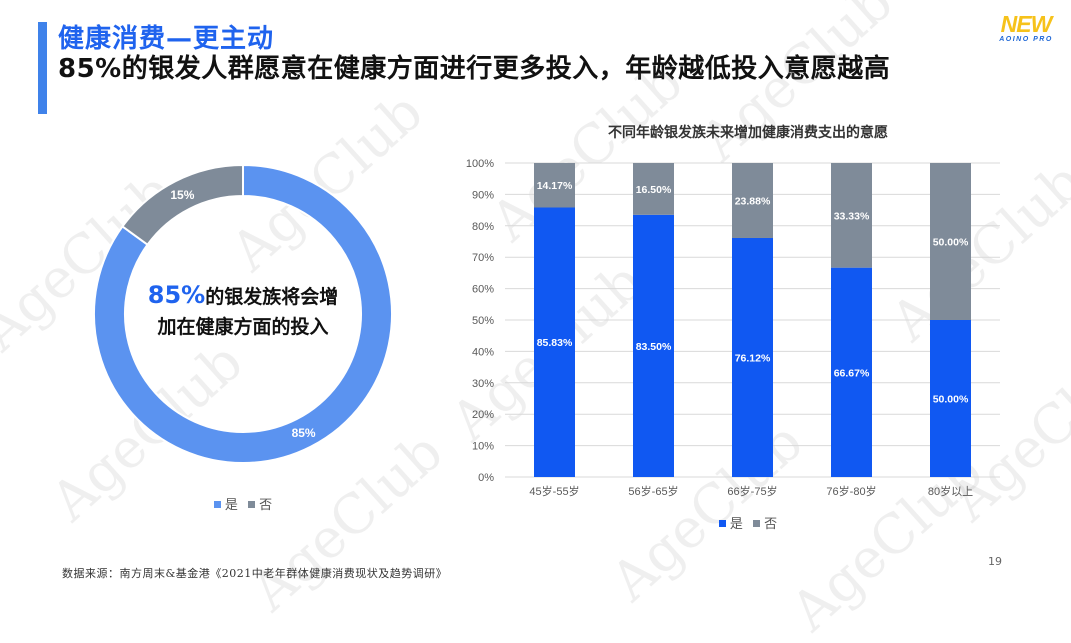 The image size is (1071, 643). I want to click on y-tick-label: 30%, so click(483, 384).